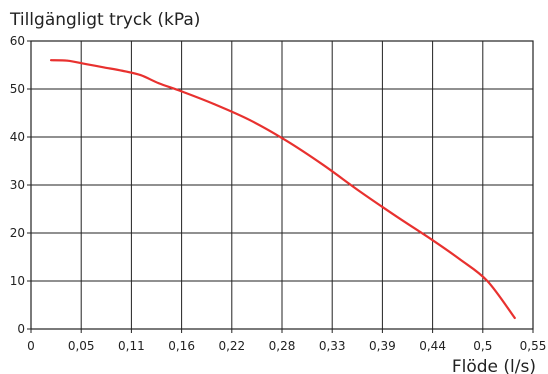 Image resolution: width=548 pixels, height=374 pixels. I want to click on y-tick-labels: 0 10 20 30 40 50 60, so click(20, 185).